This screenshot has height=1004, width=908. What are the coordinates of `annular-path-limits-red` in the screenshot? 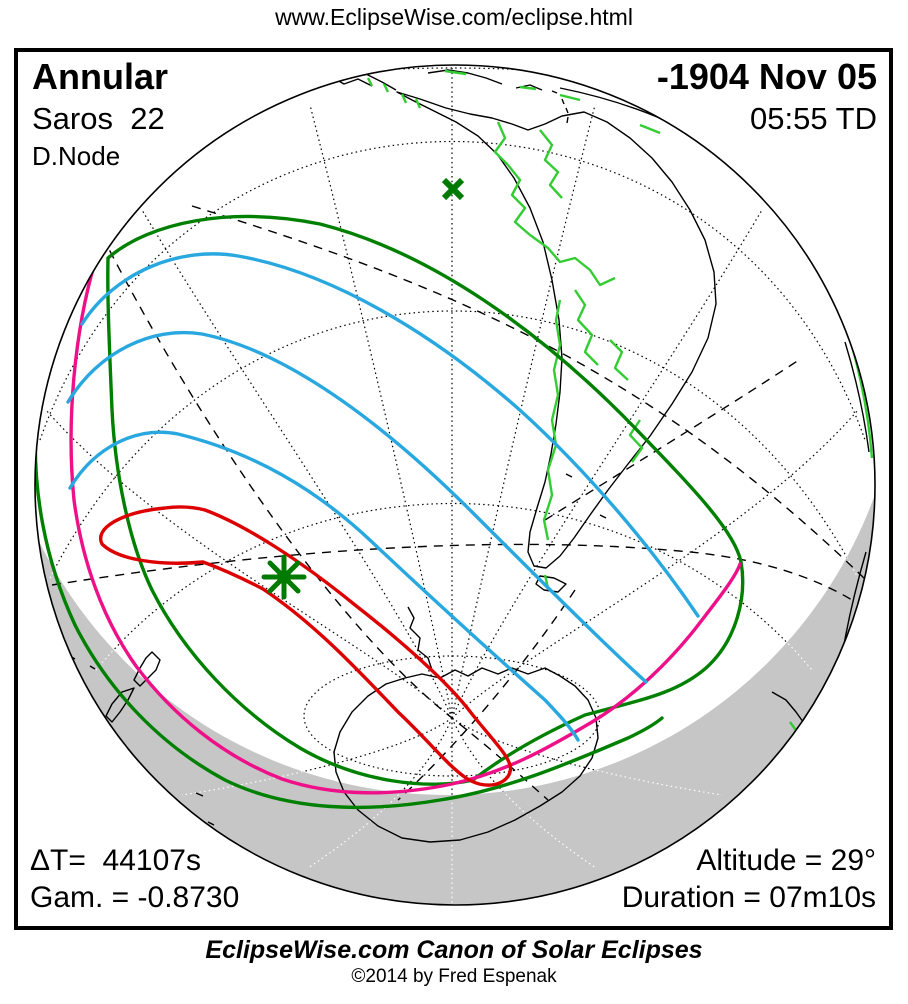 It's located at (305, 646).